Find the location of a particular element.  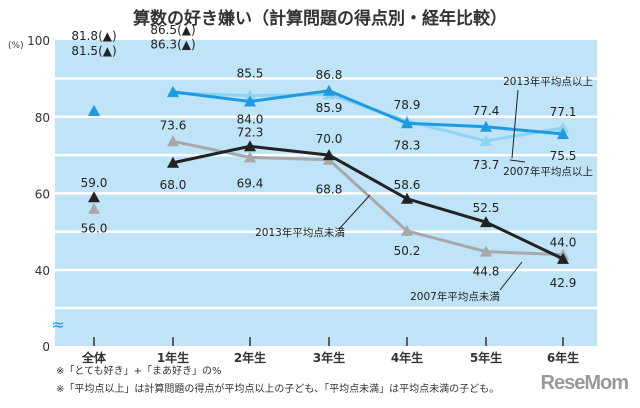

data-label: 81.5(▲) is located at coordinates (93, 51).